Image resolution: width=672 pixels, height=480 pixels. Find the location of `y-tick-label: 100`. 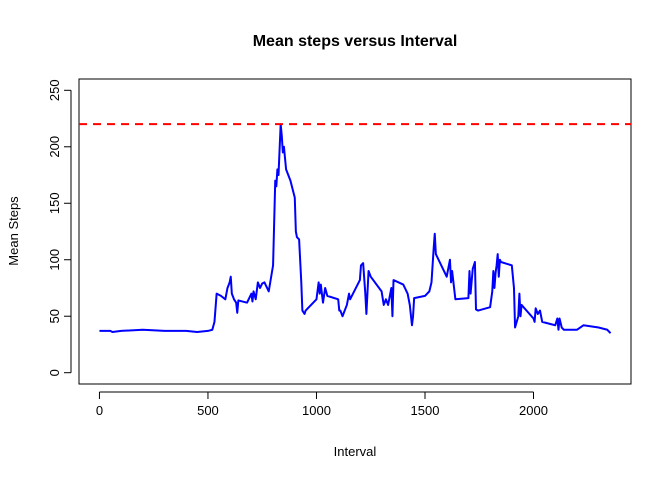

y-tick-label: 100 is located at coordinates (54, 260).